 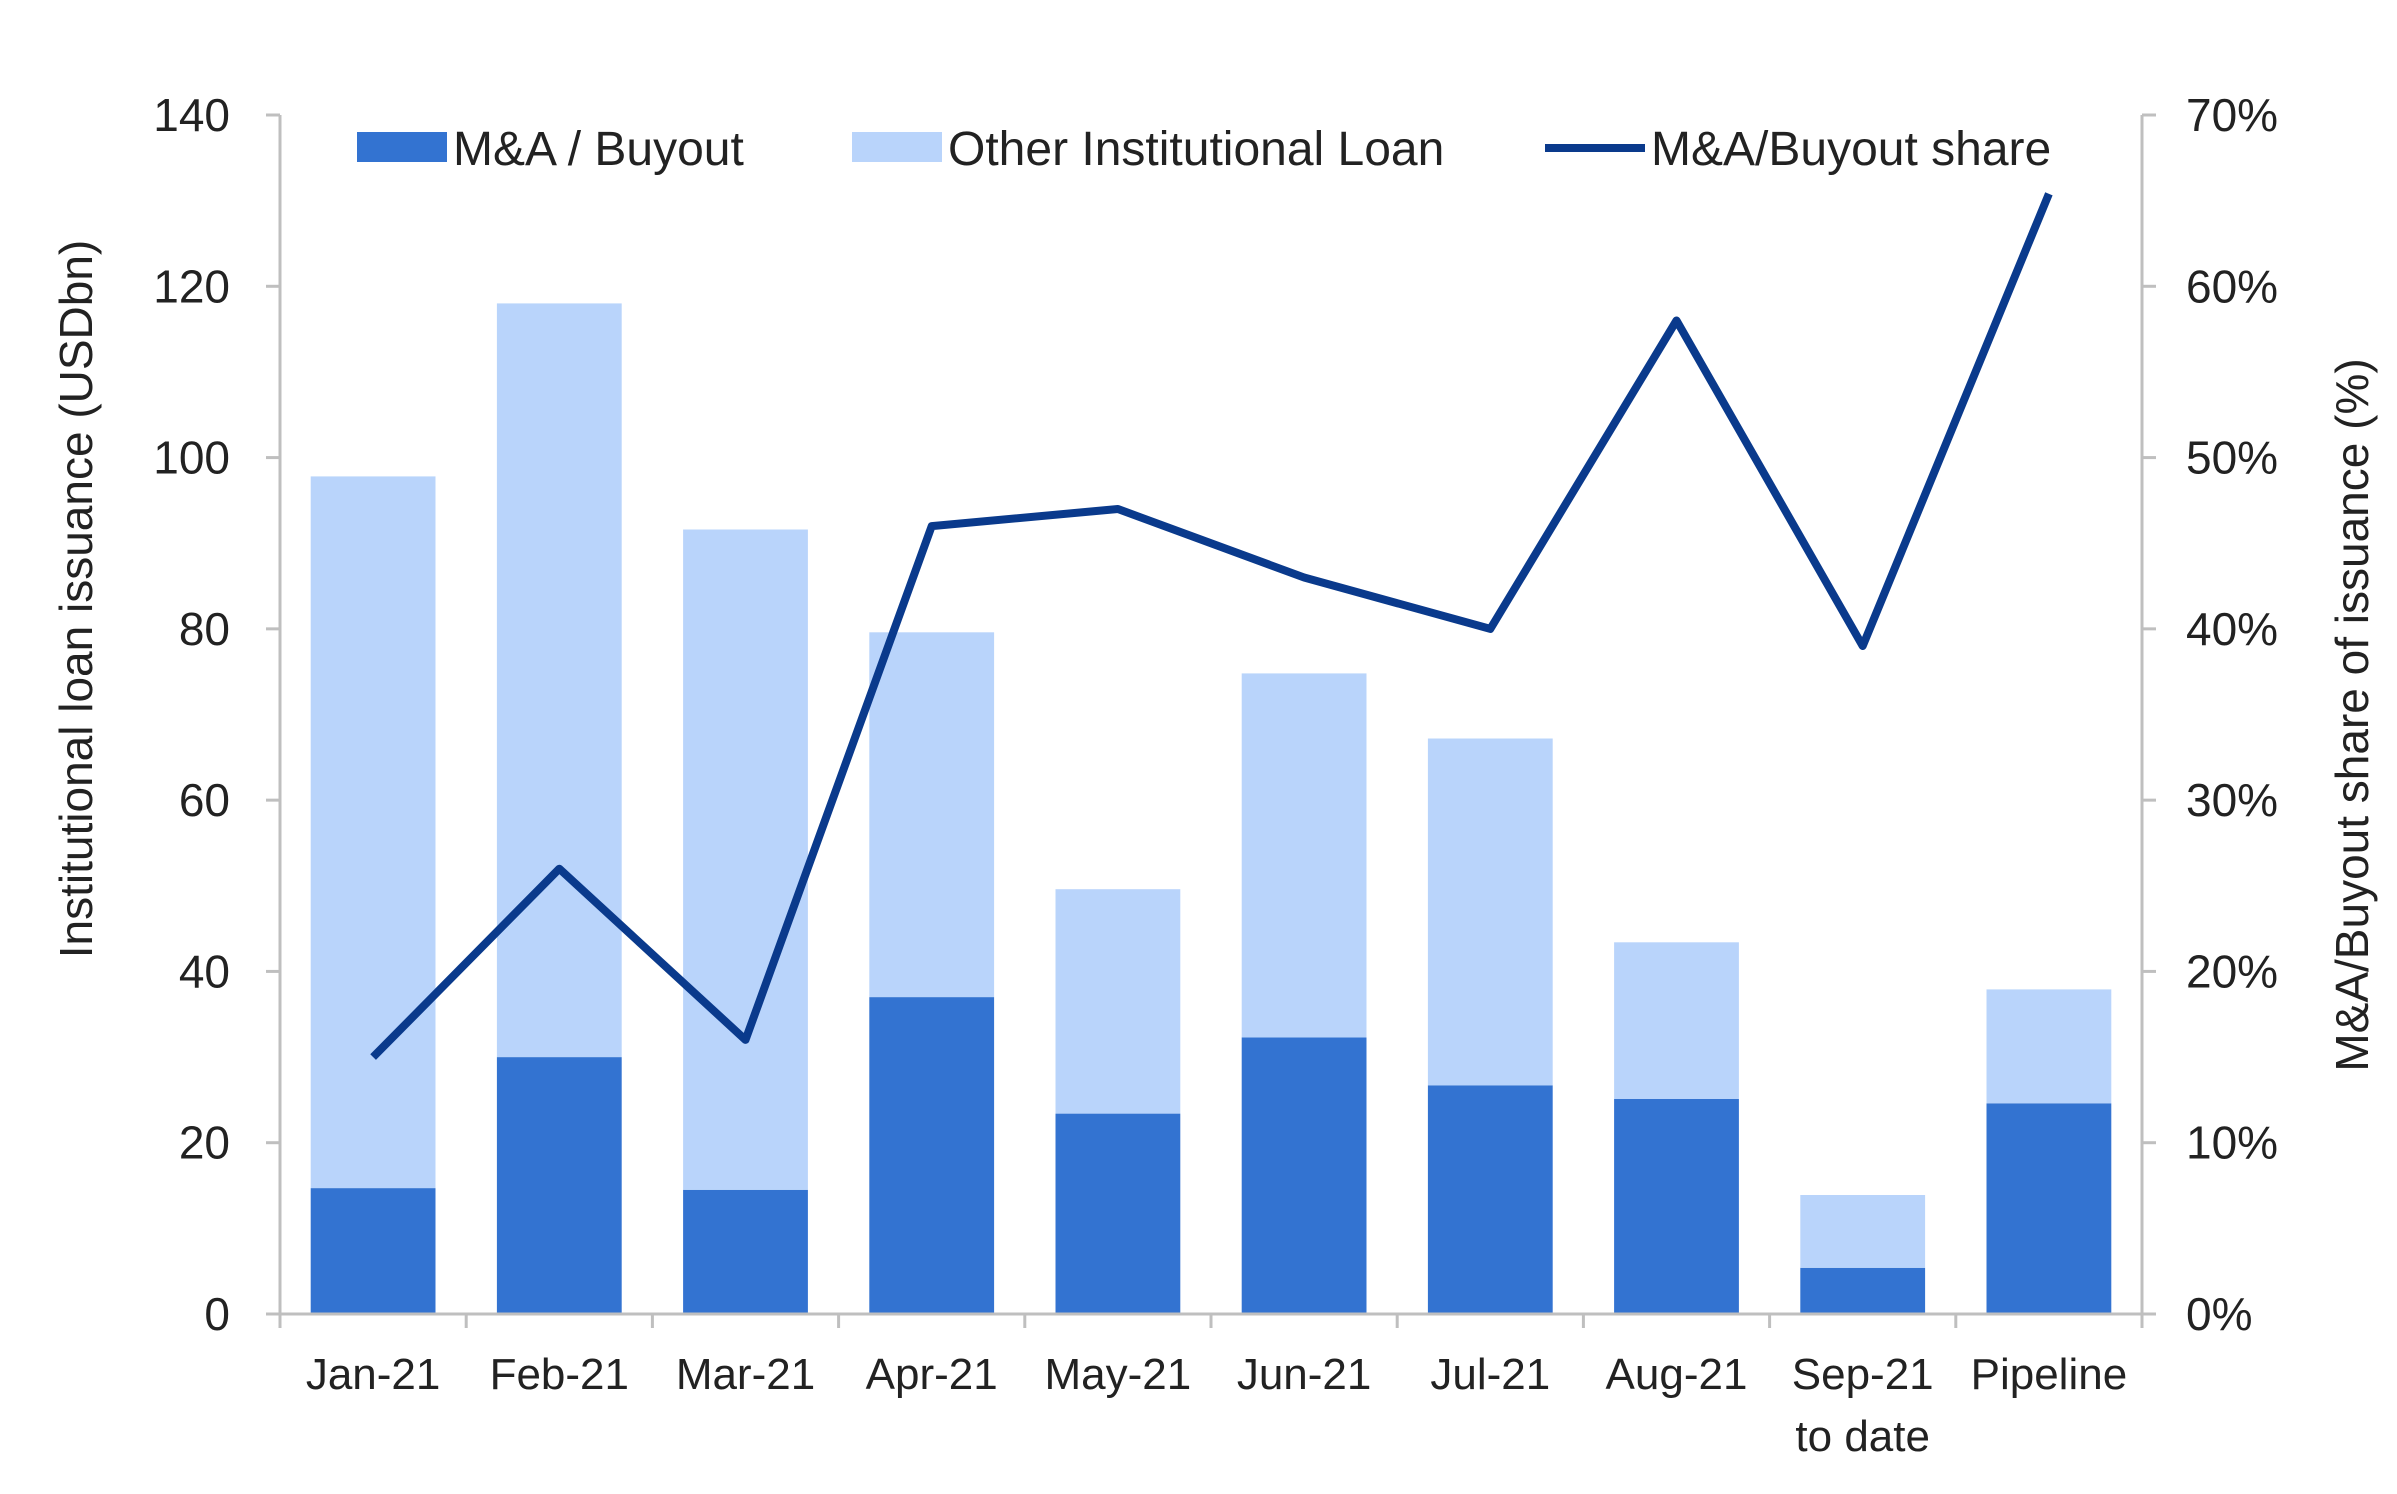 I want to click on x-tick-label: Sep-21 to date, so click(x=1863, y=1405).